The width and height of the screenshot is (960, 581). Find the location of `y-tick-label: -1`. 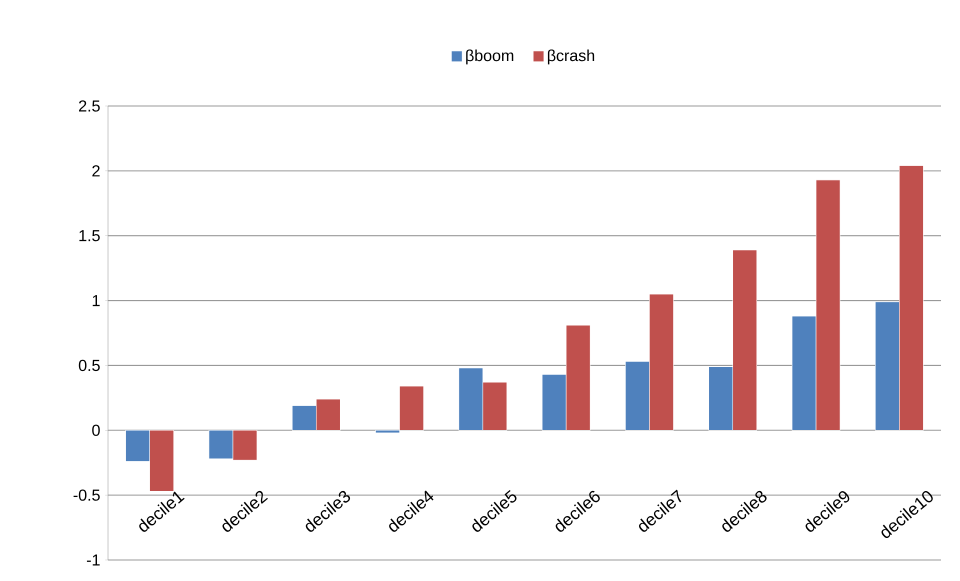

y-tick-label: -1 is located at coordinates (93, 560).